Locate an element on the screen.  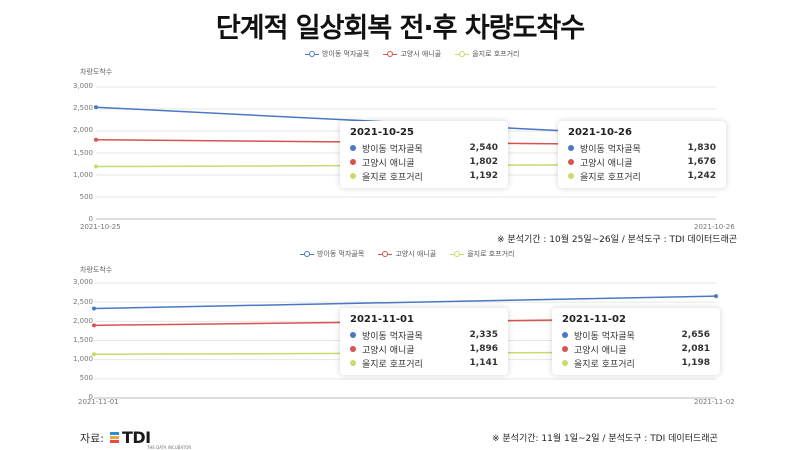
series-line is located at coordinates (405, 302).